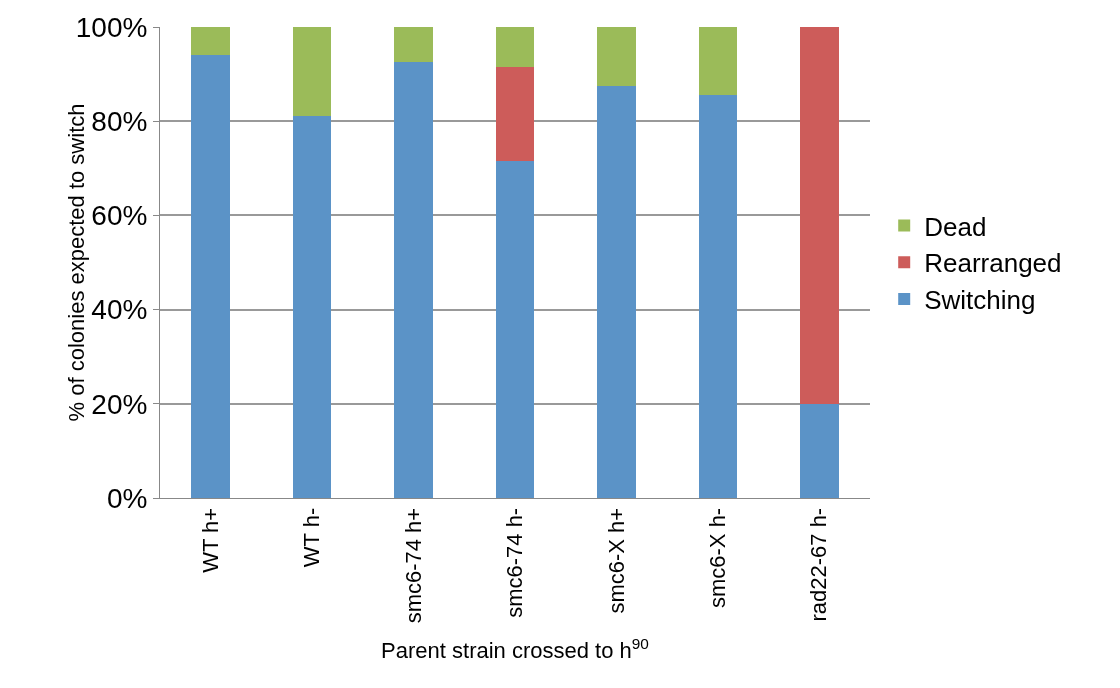  Describe the element at coordinates (119, 216) in the screenshot. I see `y-tick-label: 60%` at that location.